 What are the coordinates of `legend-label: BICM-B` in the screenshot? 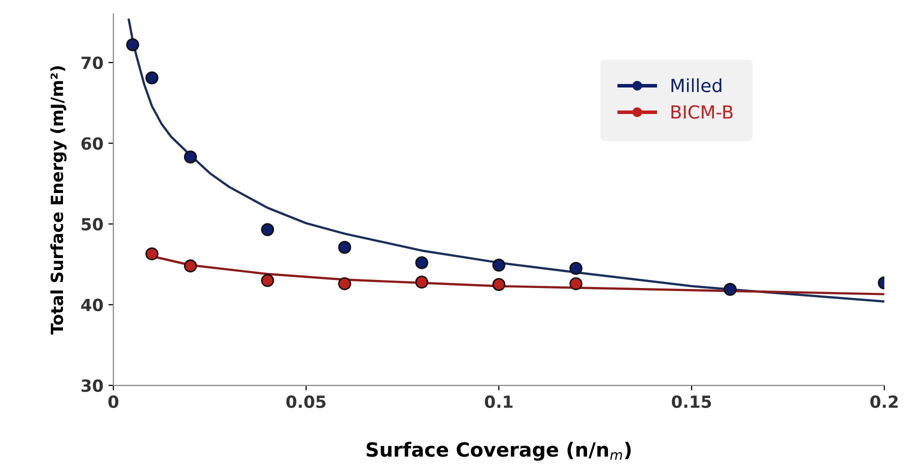 It's located at (702, 112).